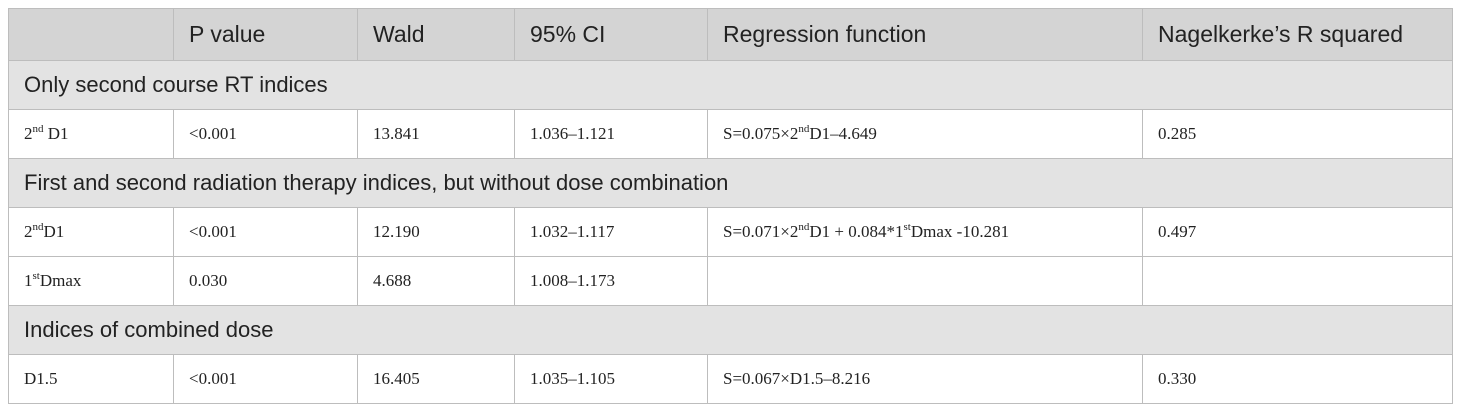  Describe the element at coordinates (761, 231) in the screenshot. I see `text-part: S=0.071×2` at that location.